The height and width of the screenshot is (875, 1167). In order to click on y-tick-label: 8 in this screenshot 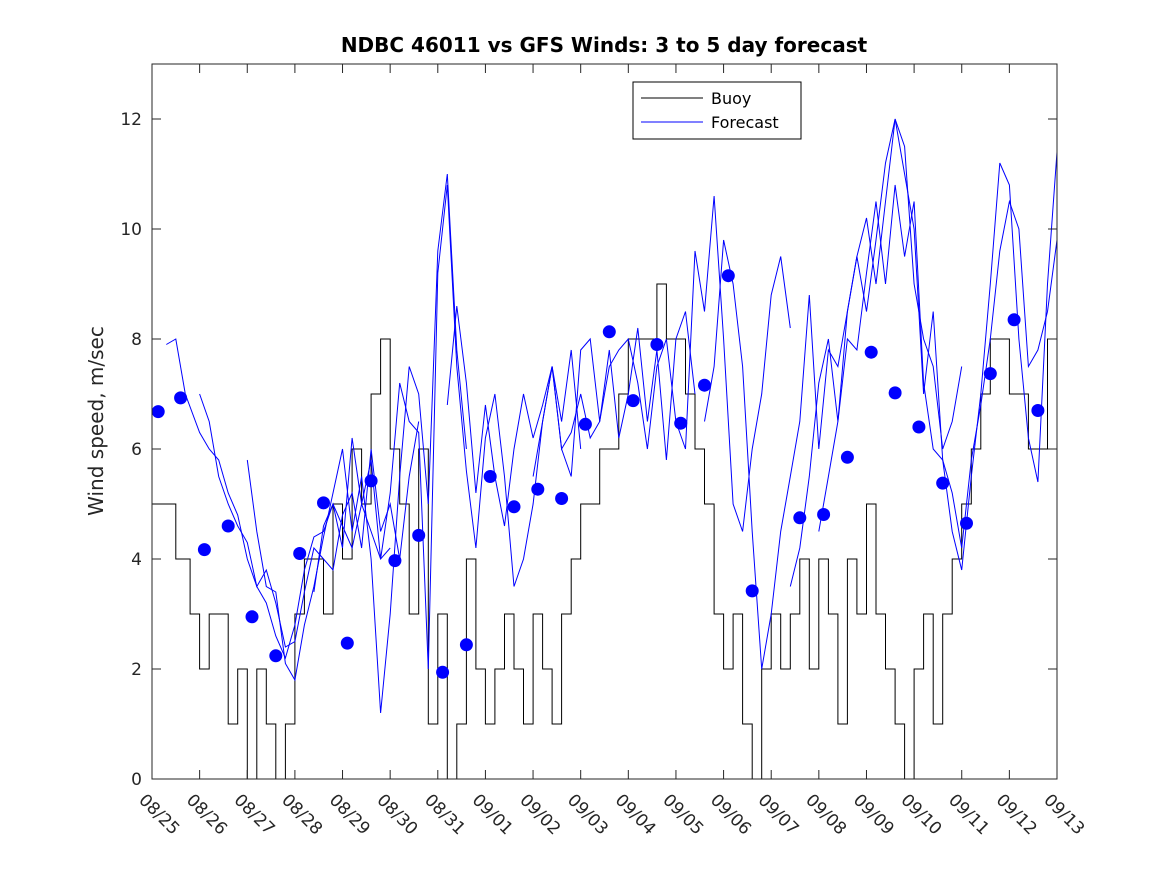, I will do `click(136, 340)`.